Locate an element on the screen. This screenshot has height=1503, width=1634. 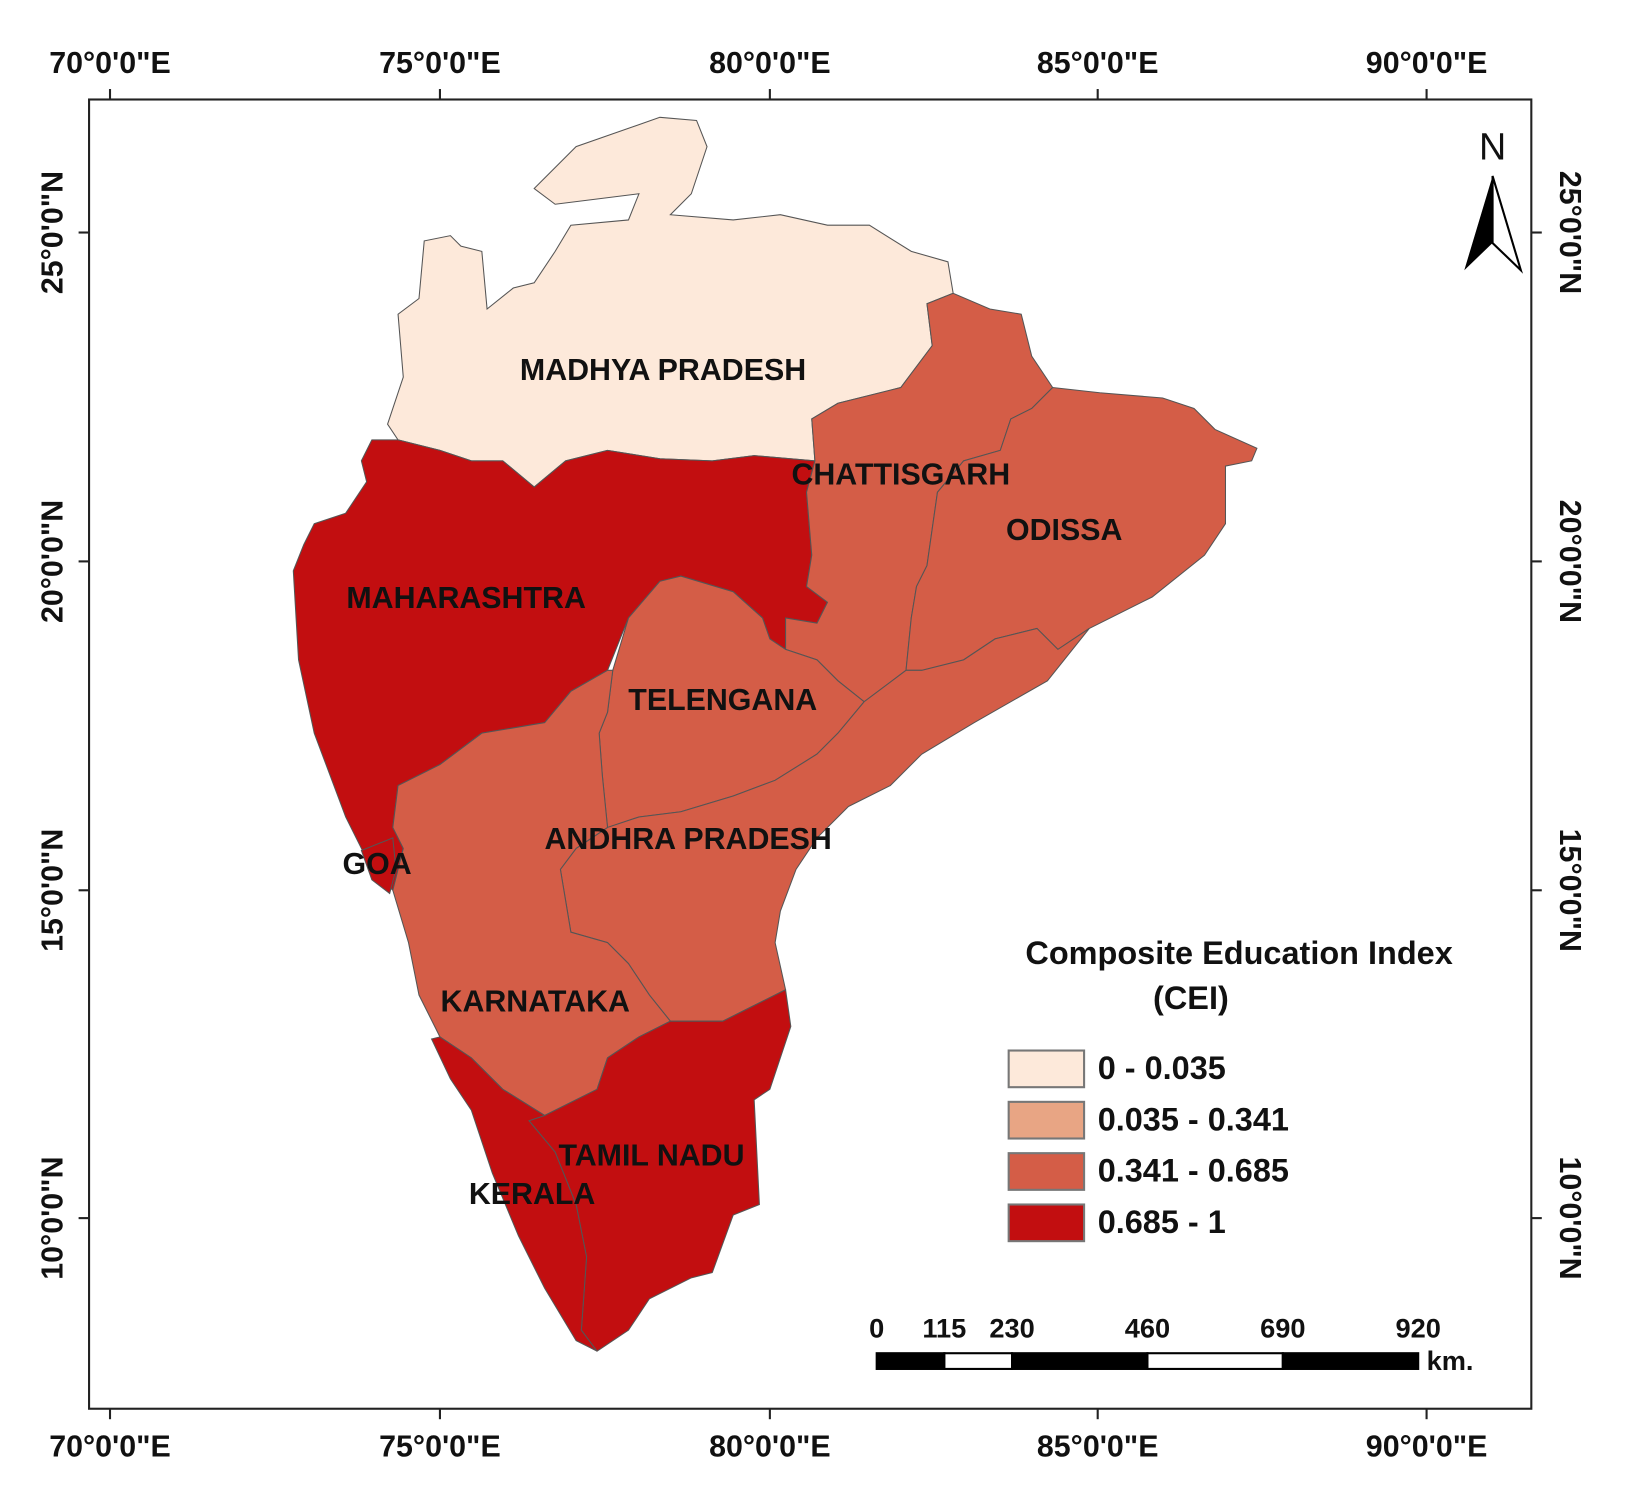
scale-tick-label: 690 is located at coordinates (1282, 1327).